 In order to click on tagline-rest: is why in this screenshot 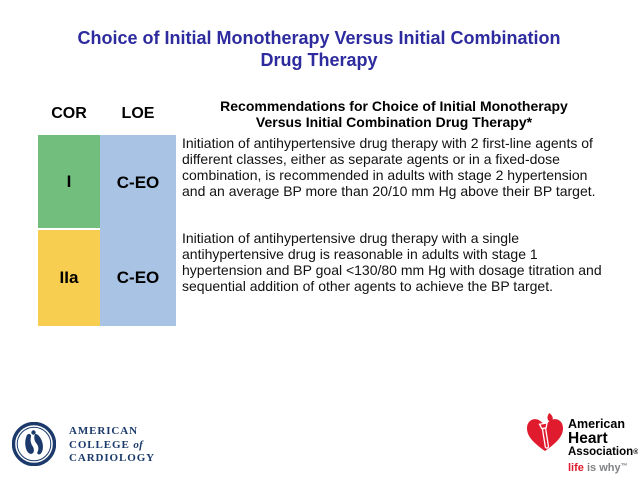, I will do `click(602, 468)`.